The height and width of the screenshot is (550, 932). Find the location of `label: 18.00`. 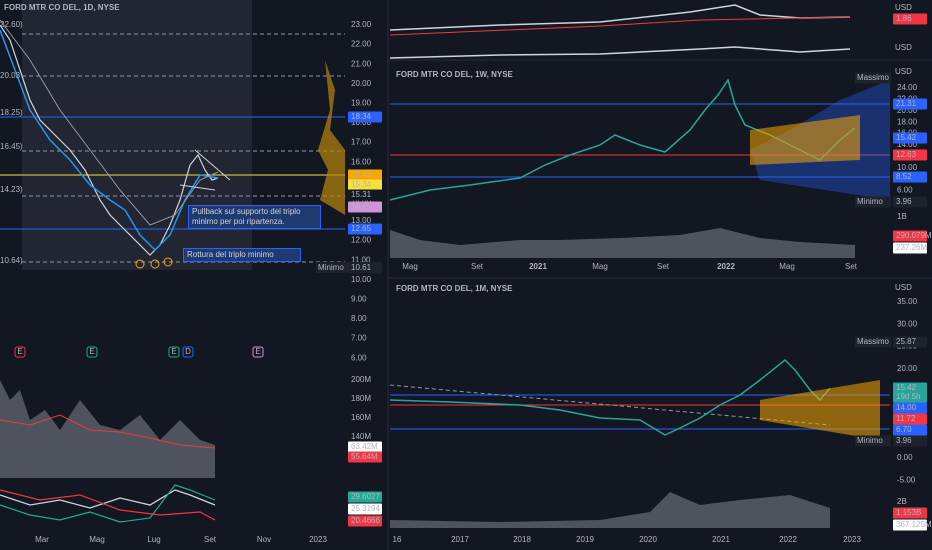

label: 18.00 is located at coordinates (907, 121).